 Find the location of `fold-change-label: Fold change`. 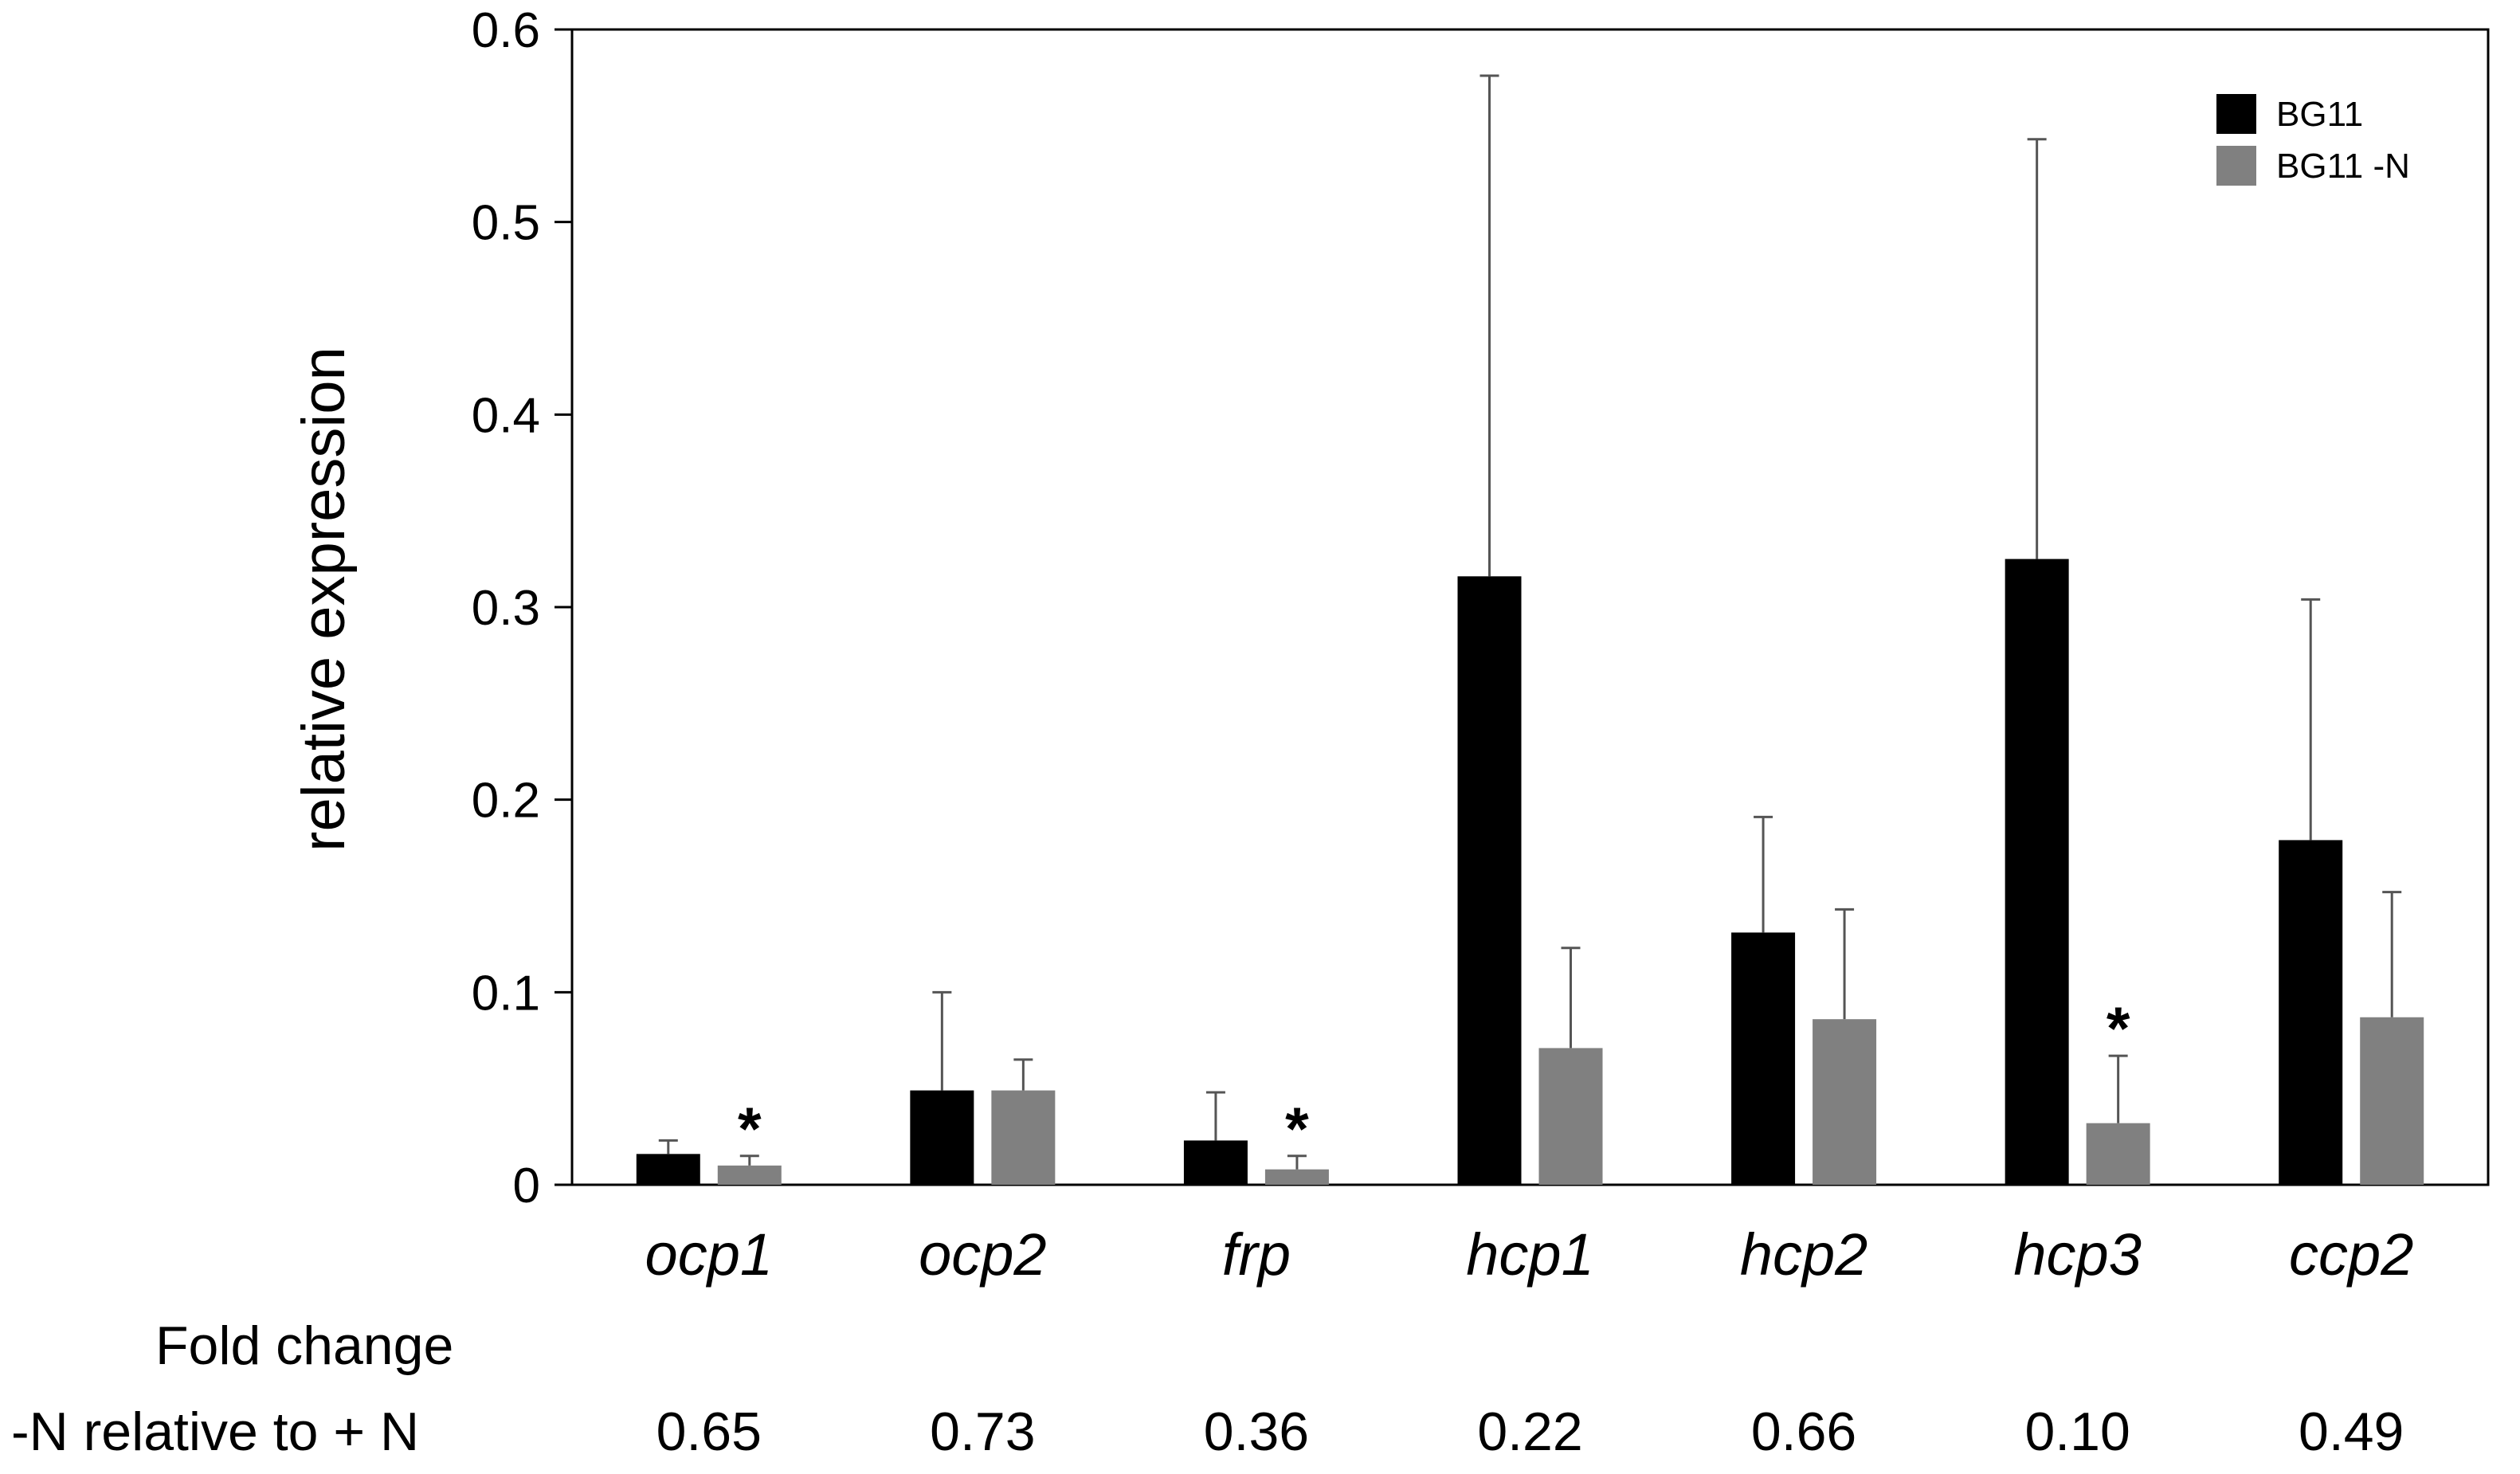

fold-change-label: Fold change is located at coordinates (304, 1345).